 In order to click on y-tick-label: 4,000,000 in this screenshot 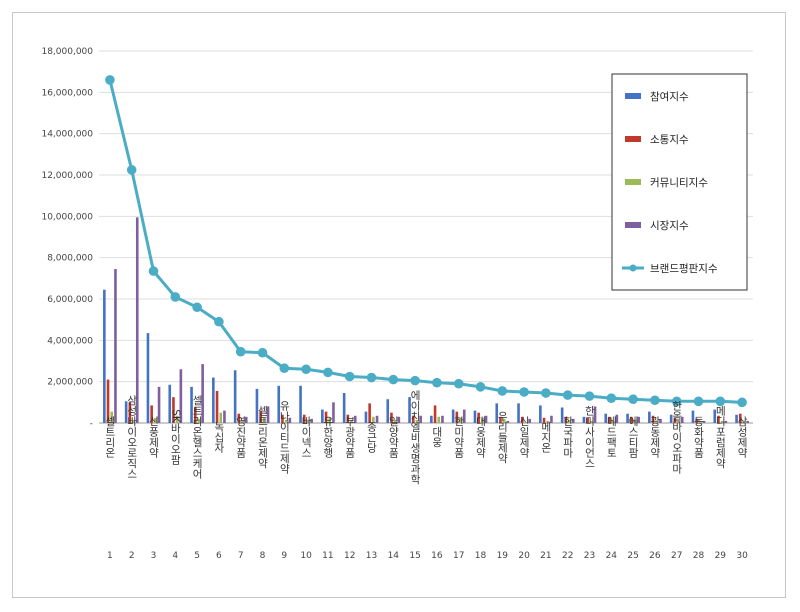, I will do `click(70, 341)`.